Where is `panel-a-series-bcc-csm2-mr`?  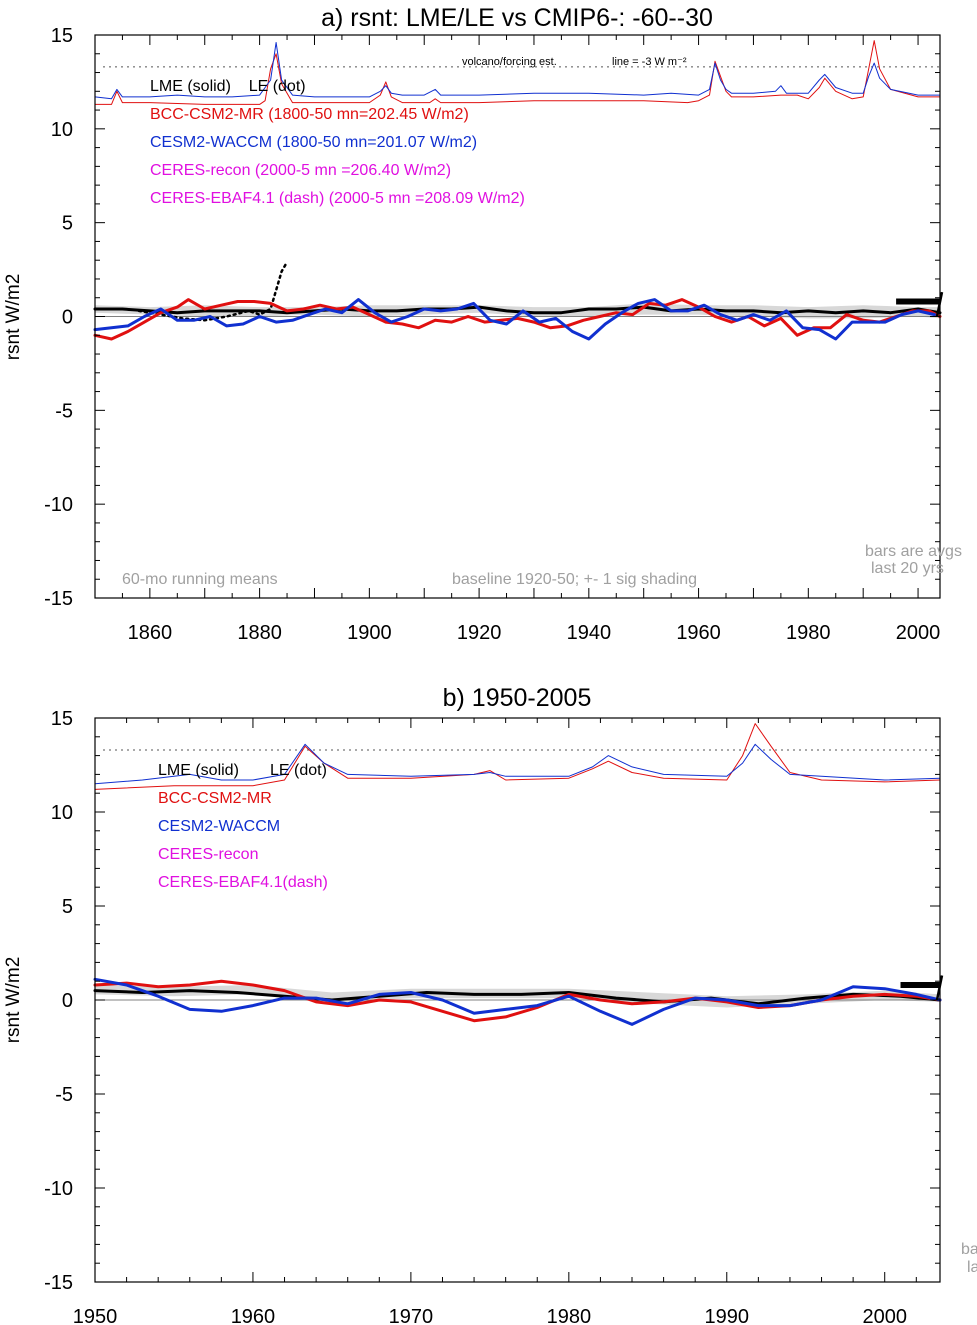 panel-a-series-bcc-csm2-mr is located at coordinates (517, 319).